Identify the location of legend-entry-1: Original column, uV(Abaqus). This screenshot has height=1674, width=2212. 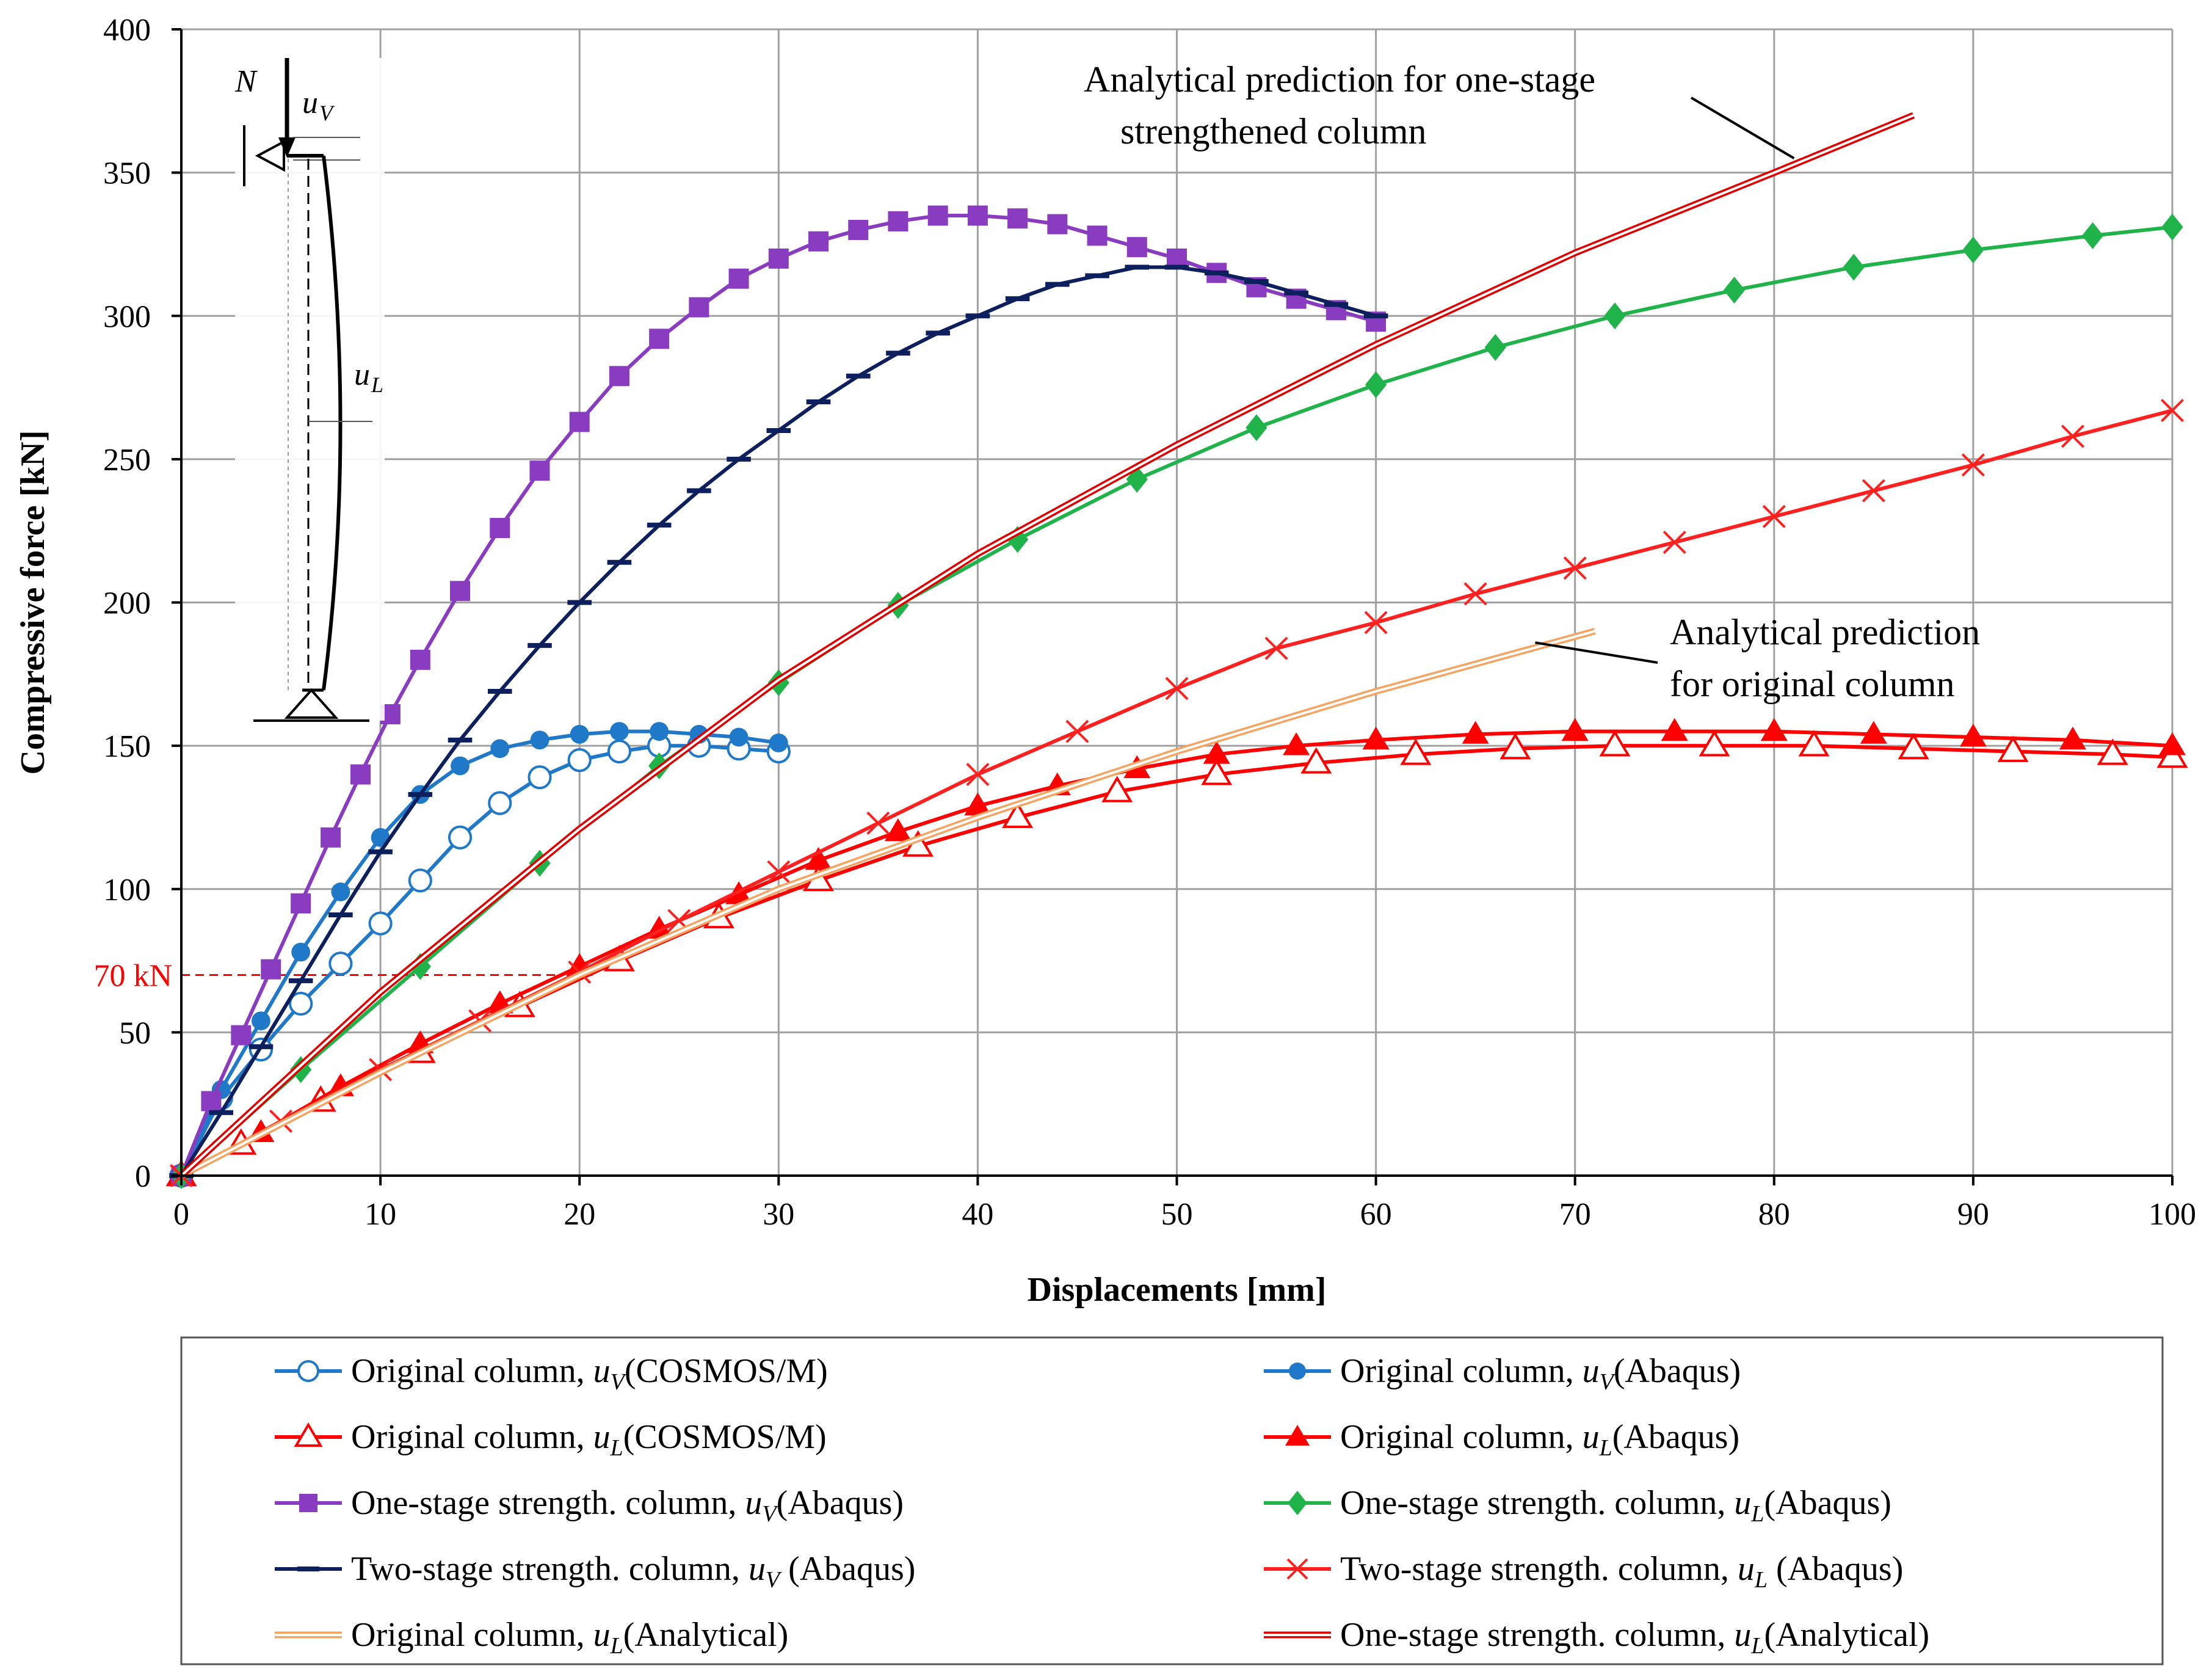
(1503, 1374).